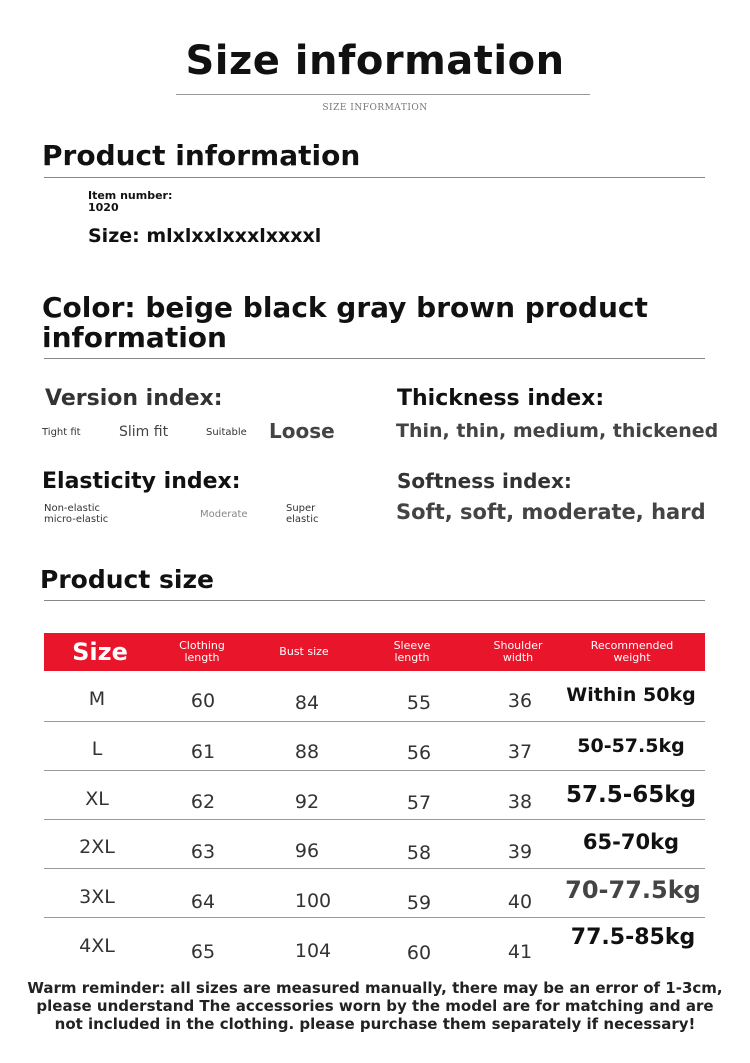  Describe the element at coordinates (518, 645) in the screenshot. I see `col-shoulder-width-line1: Shoulder` at that location.